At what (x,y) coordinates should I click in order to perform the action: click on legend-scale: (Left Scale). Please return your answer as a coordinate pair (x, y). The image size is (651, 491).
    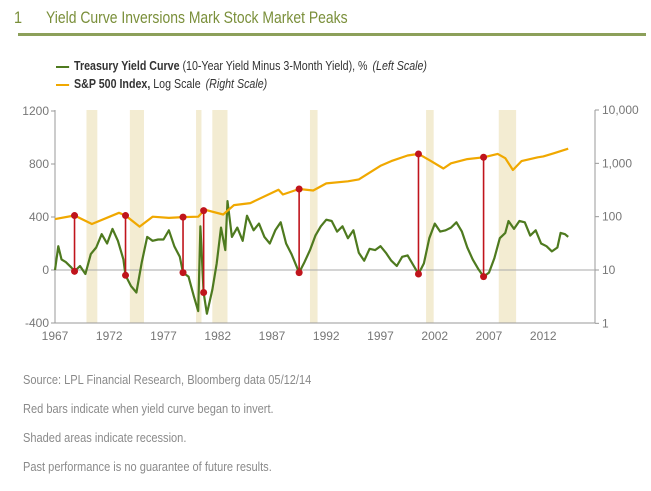
    Looking at the image, I should click on (399, 65).